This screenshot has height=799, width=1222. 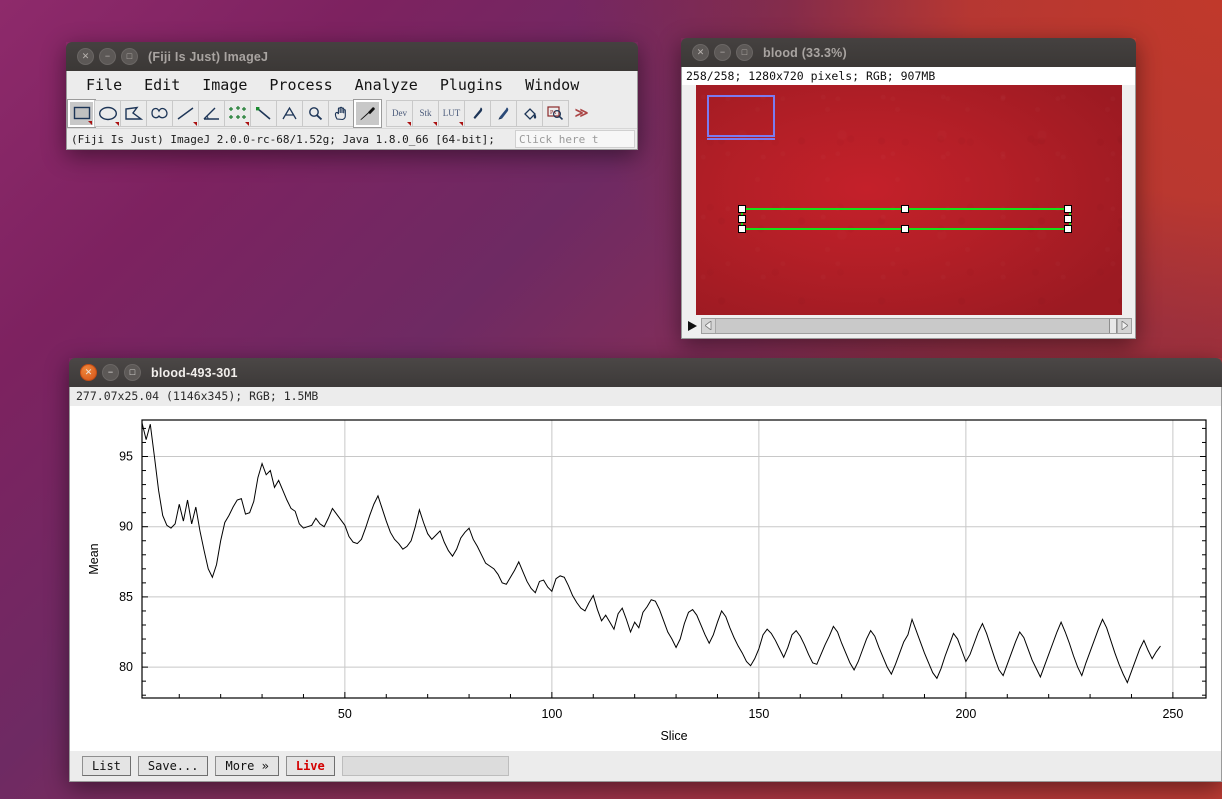 I want to click on menu-edit: Edit, so click(x=162, y=84).